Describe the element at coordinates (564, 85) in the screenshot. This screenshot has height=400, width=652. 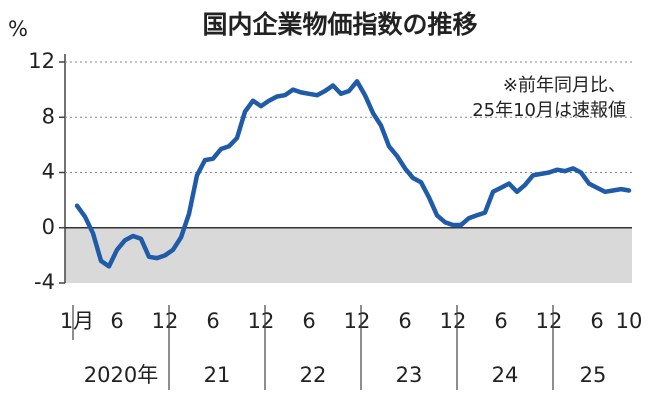
I see `annotation: ※前年同月比、` at that location.